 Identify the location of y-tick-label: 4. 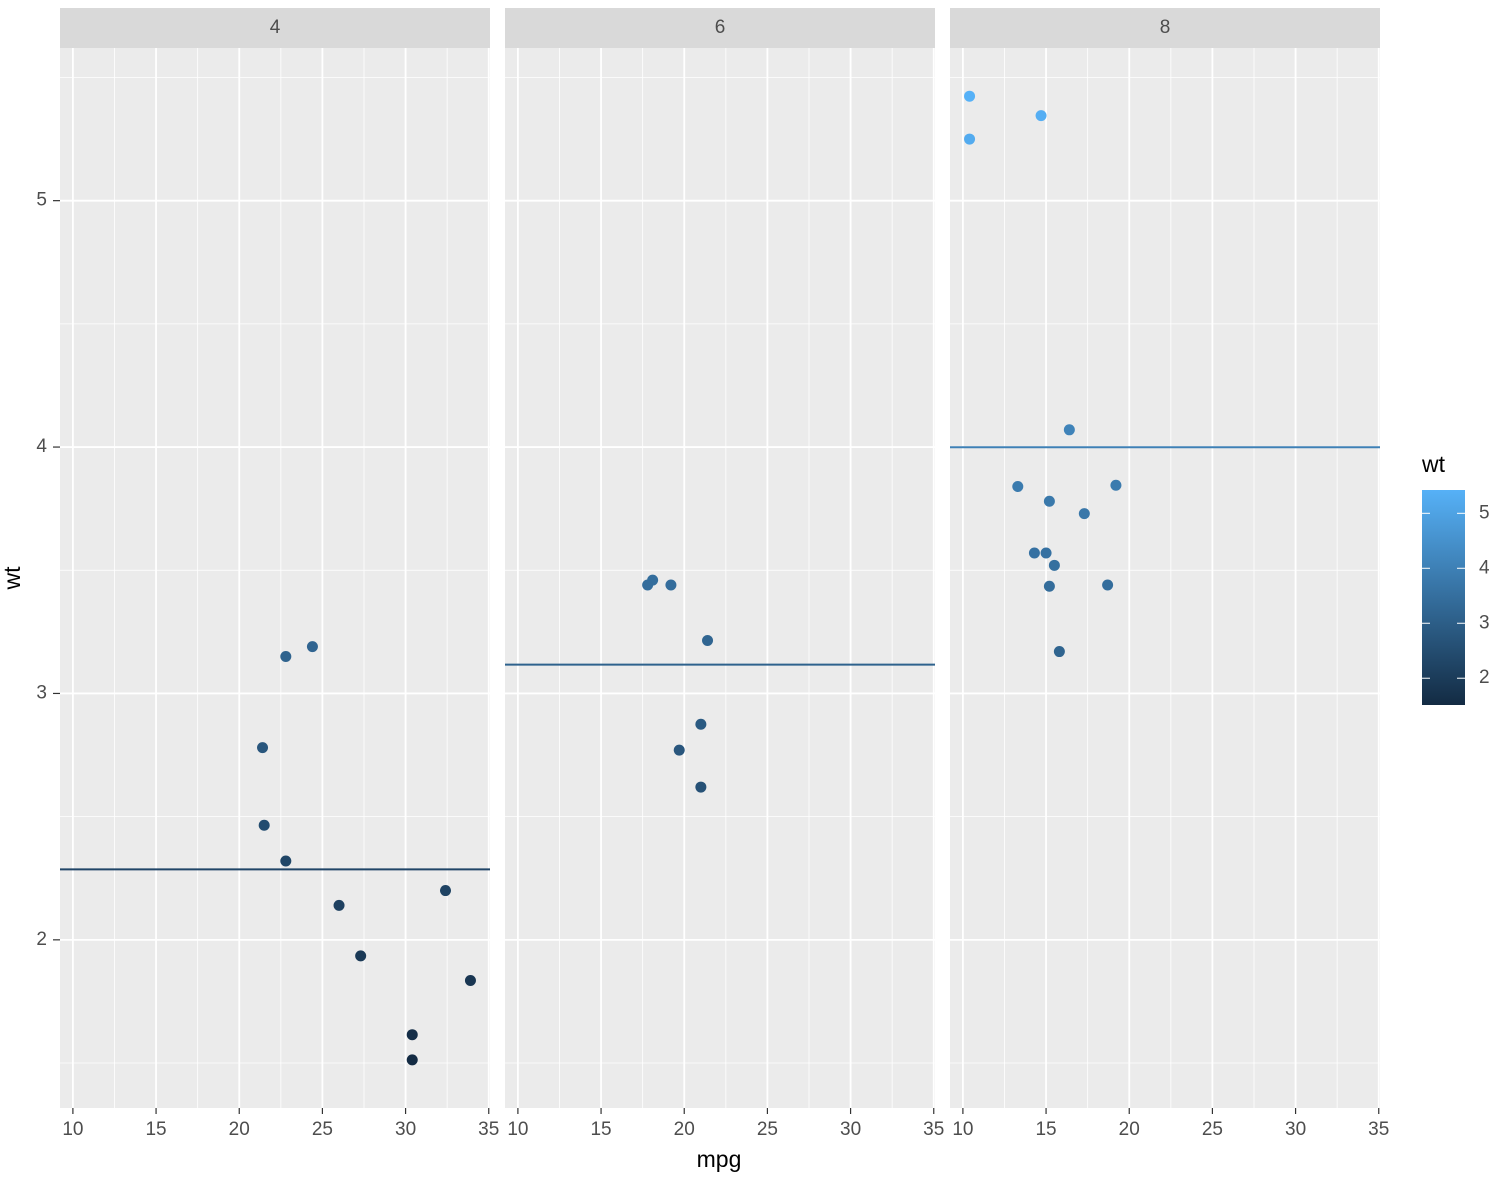
(41, 446).